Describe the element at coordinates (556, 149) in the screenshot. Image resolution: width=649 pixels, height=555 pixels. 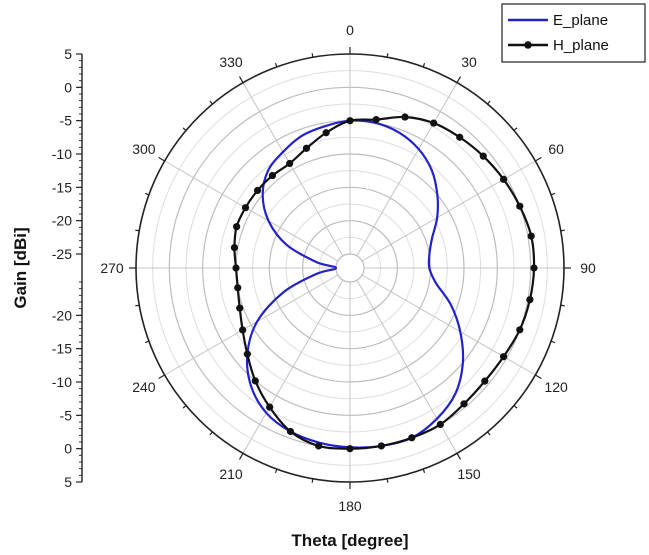
I see `angle-tick-label: 60` at that location.